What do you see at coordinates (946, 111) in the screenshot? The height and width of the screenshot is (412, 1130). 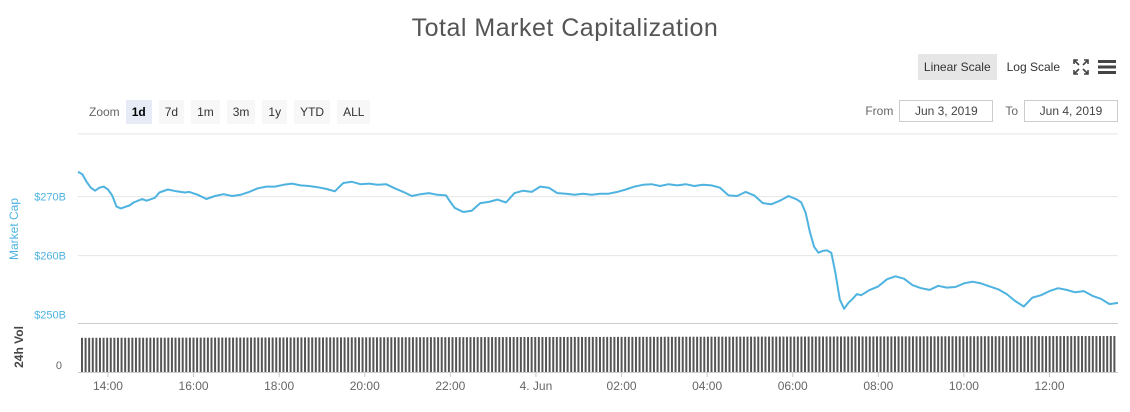 I see `from-date-input: Jun 3, 2019` at bounding box center [946, 111].